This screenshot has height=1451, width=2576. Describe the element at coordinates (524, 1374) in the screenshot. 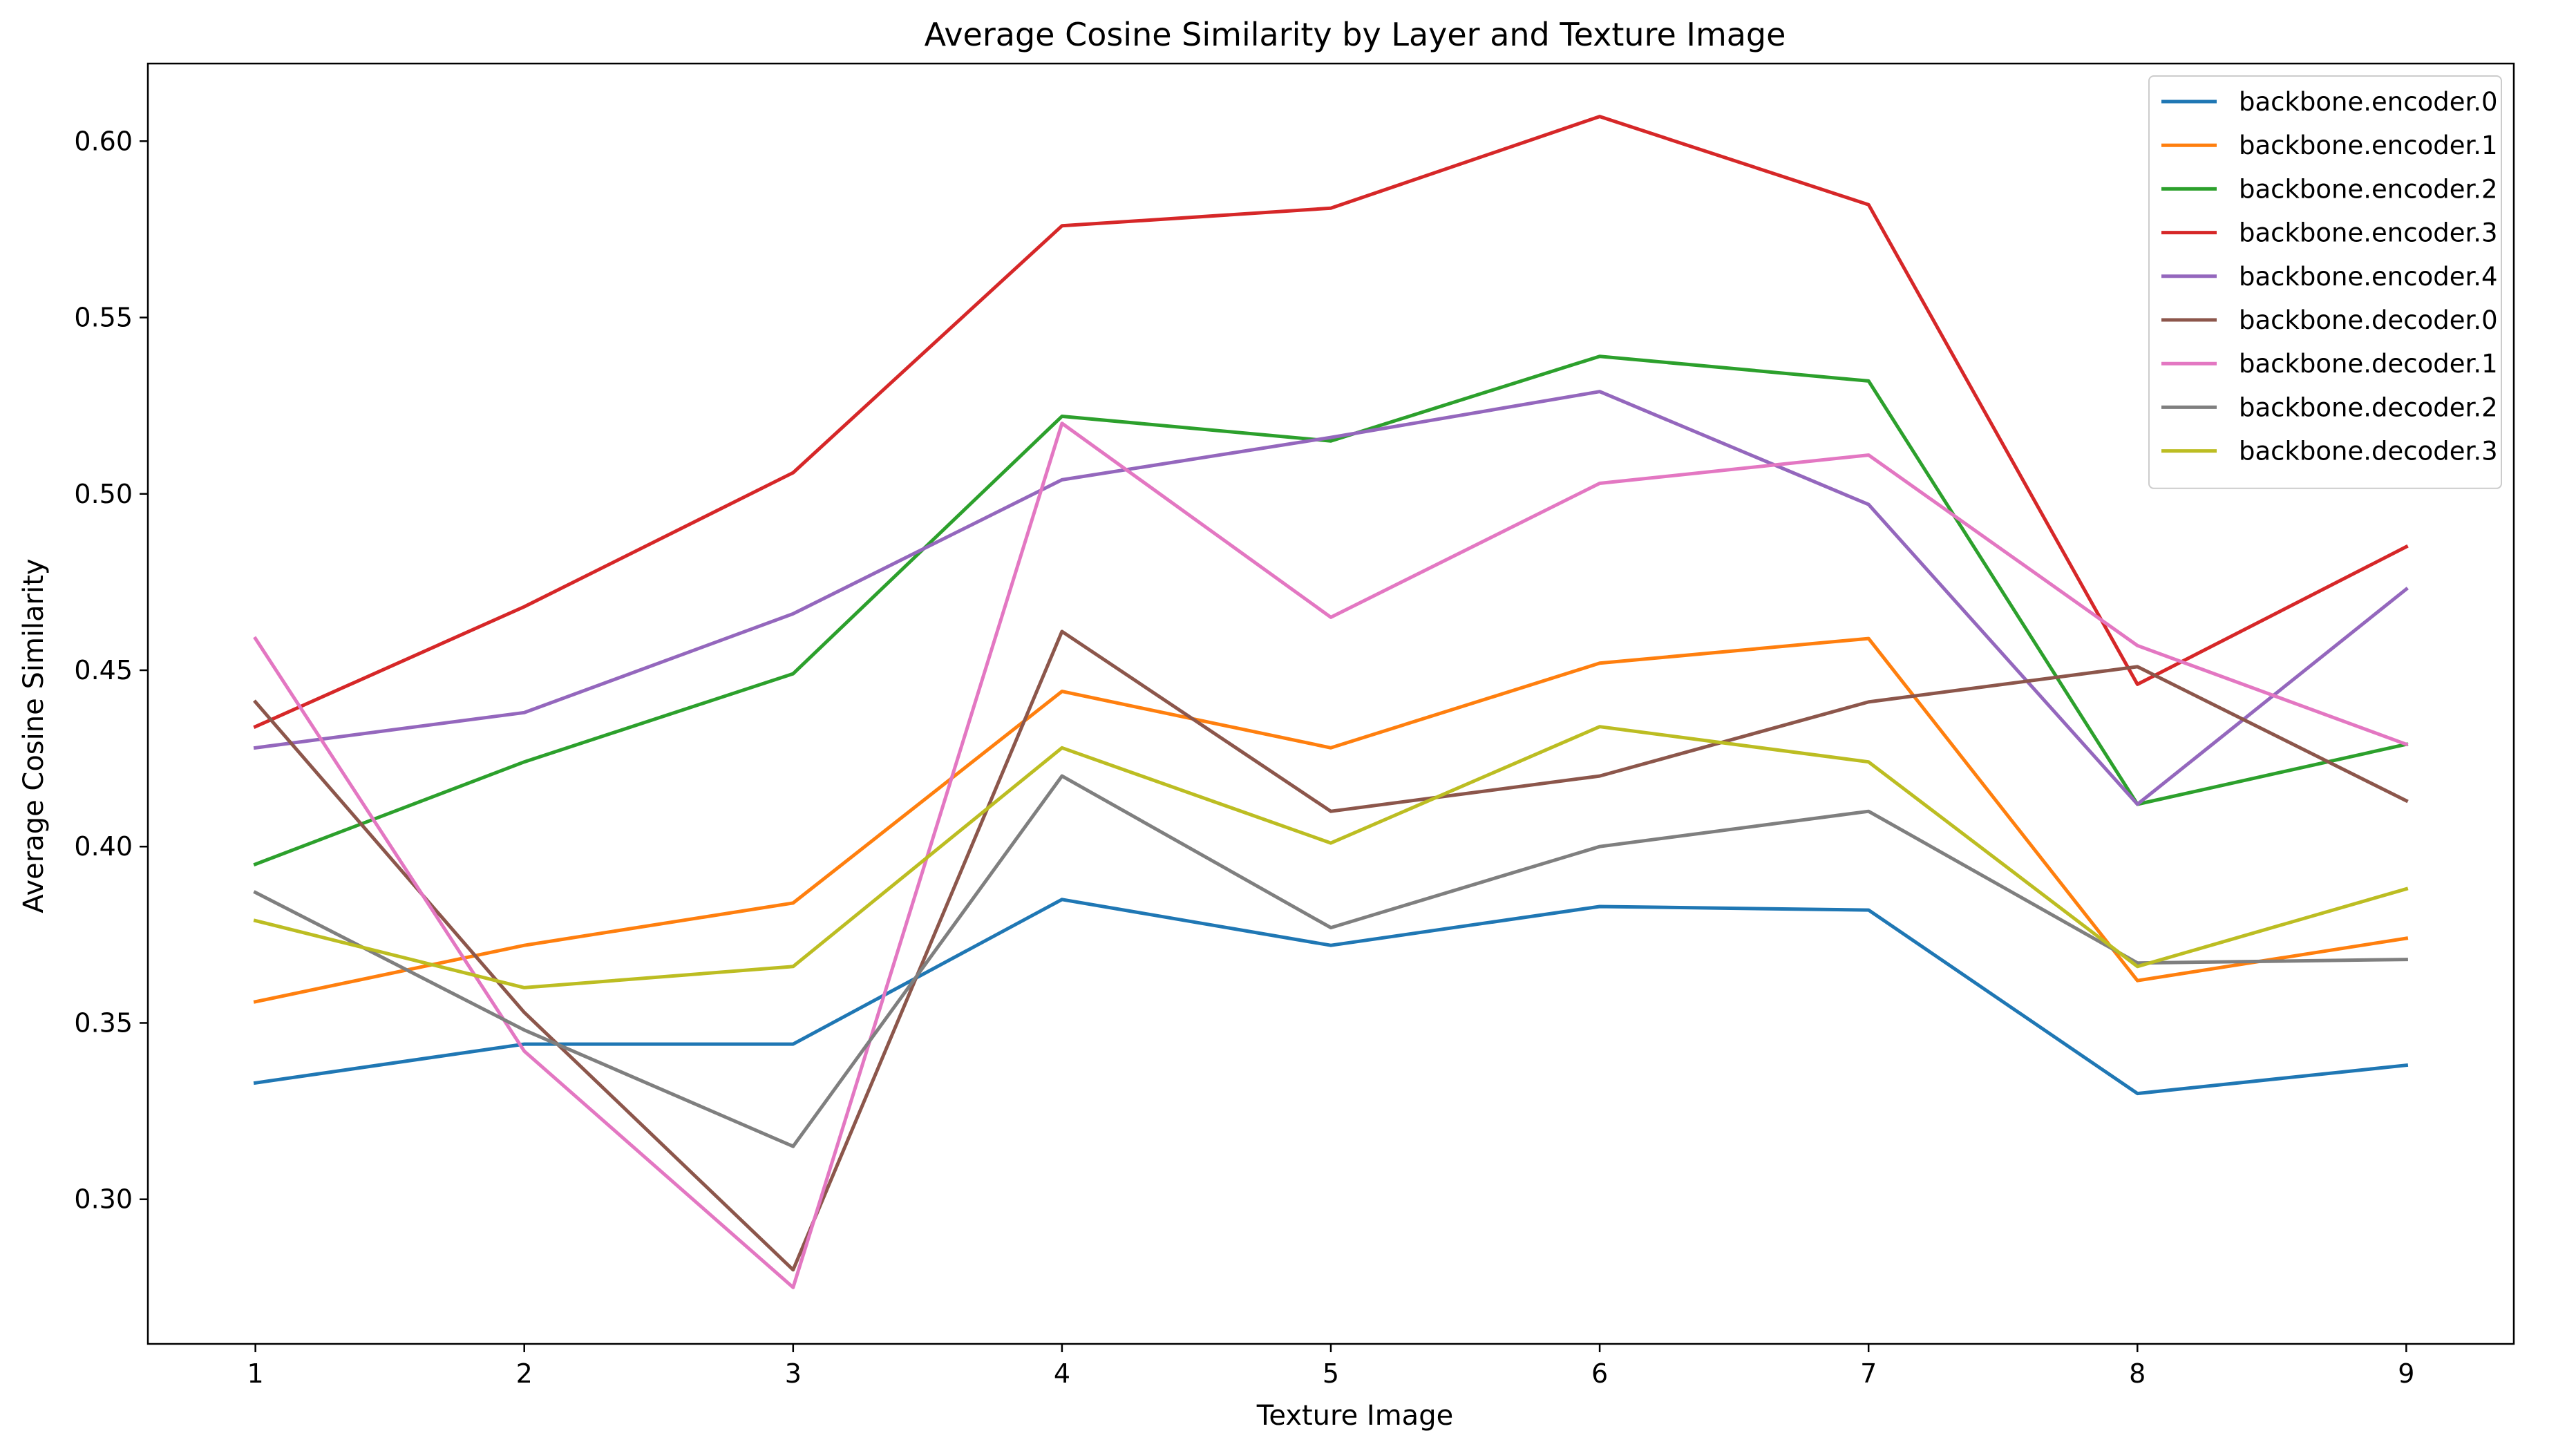

I see `x-tick-label: 2` at that location.